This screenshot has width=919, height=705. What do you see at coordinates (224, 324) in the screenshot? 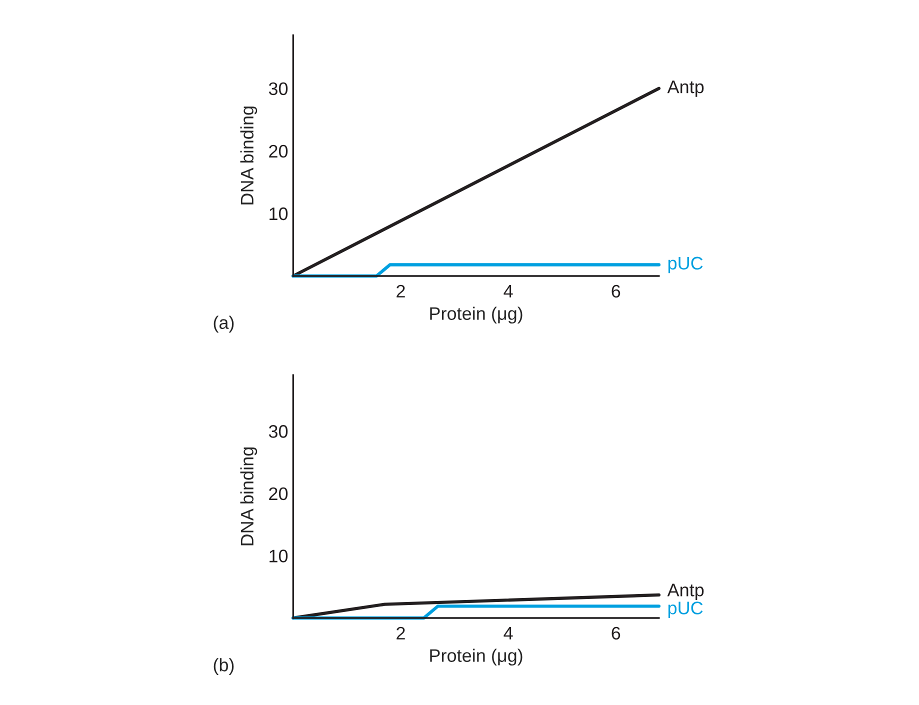
I see `text: (a)` at bounding box center [224, 324].